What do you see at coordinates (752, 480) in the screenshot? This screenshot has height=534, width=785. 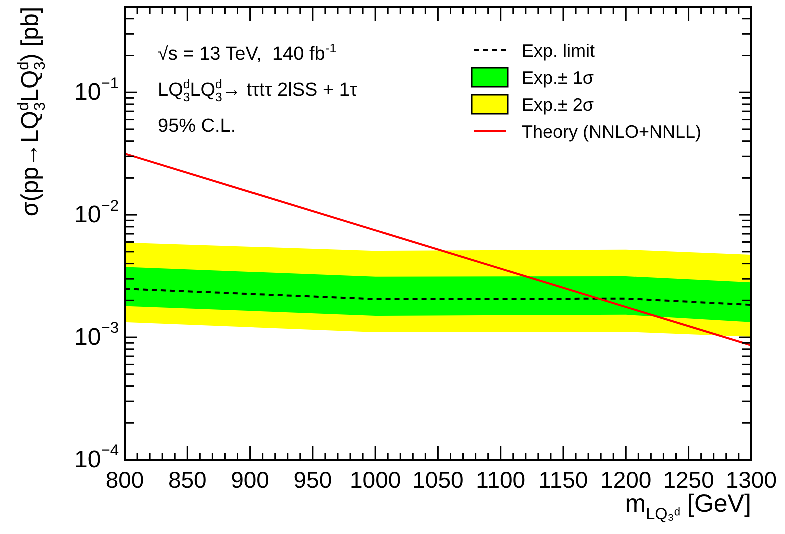 I see `x-tick-label: 1300` at bounding box center [752, 480].